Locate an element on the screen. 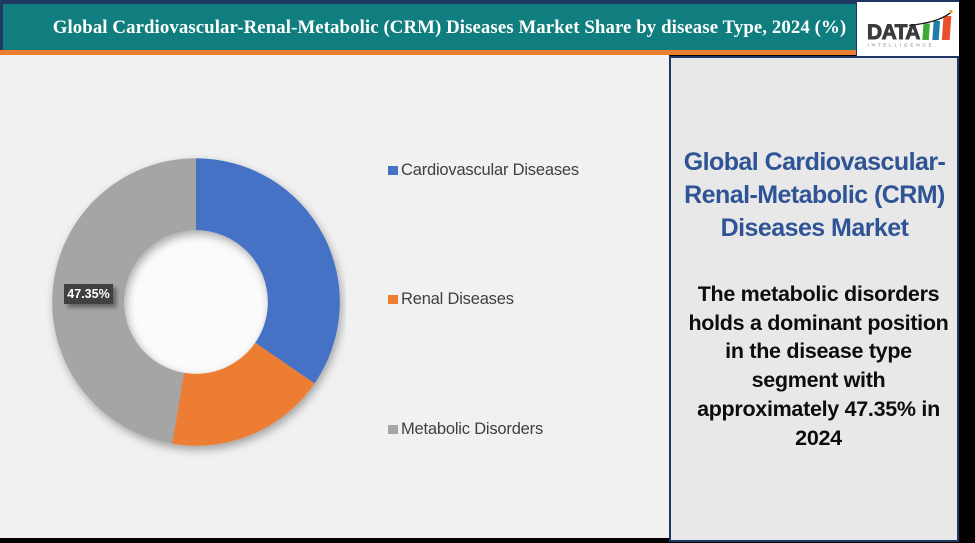  svg-text: INTELLIGENCE is located at coordinates (901, 44).